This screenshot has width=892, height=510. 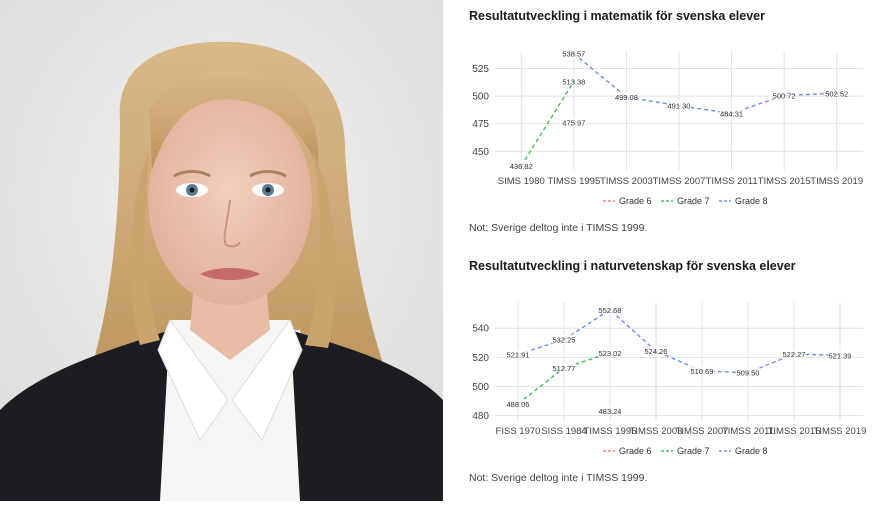 I want to click on y-tick-label: 540, so click(x=480, y=329).